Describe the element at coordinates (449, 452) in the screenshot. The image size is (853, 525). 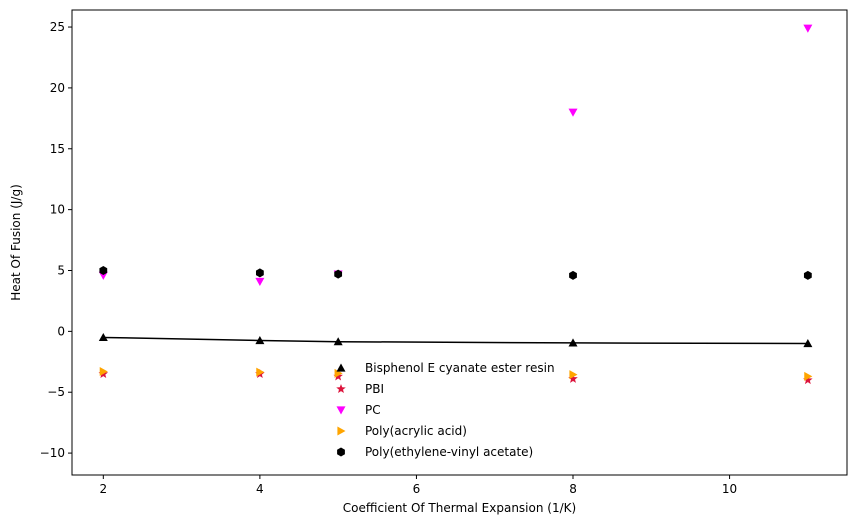
I see `legend-label: Poly(ethylene-vinyl acetate)` at that location.